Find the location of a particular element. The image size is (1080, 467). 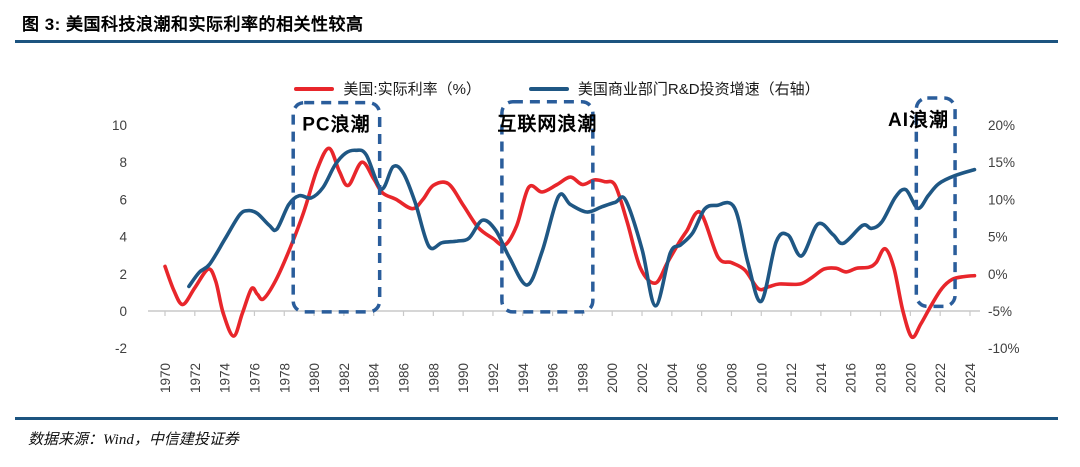

right-axis-tick-label: 15% is located at coordinates (1001, 162).